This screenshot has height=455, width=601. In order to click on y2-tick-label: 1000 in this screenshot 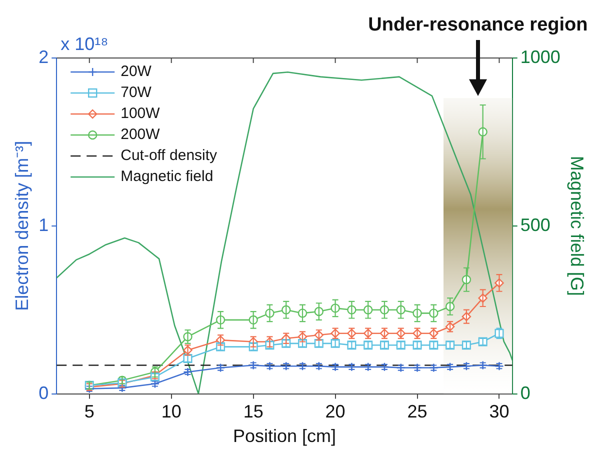, I will do `click(540, 56)`.